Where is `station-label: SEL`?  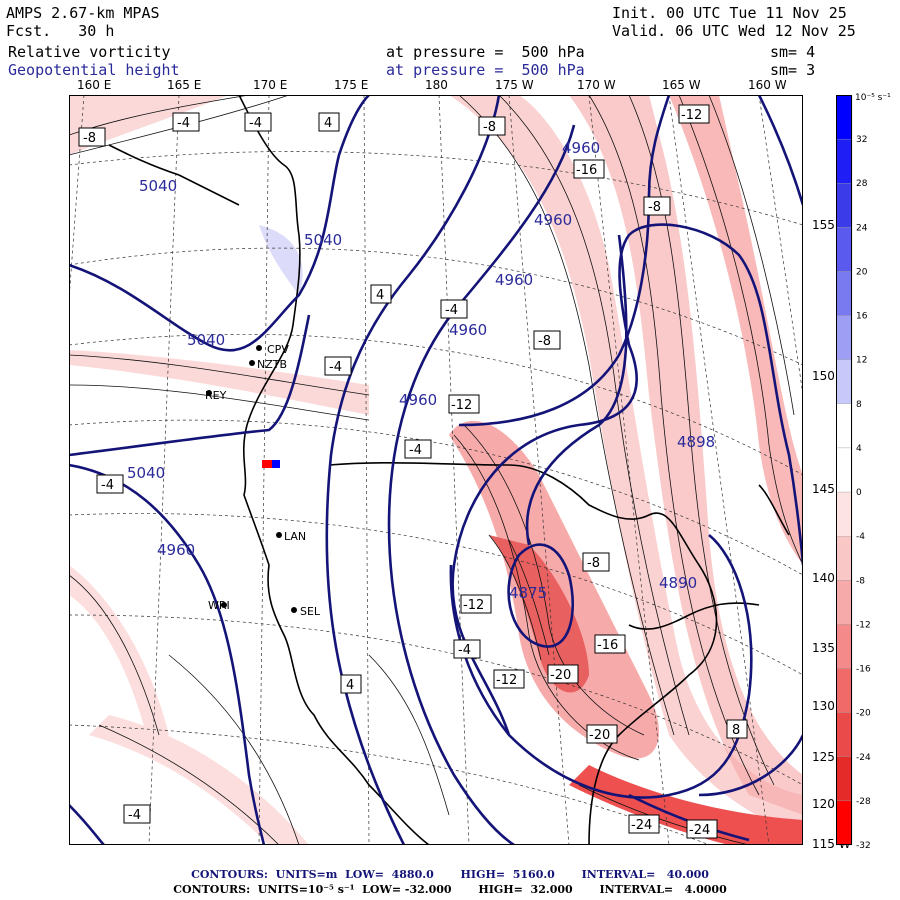 station-label: SEL is located at coordinates (310, 611).